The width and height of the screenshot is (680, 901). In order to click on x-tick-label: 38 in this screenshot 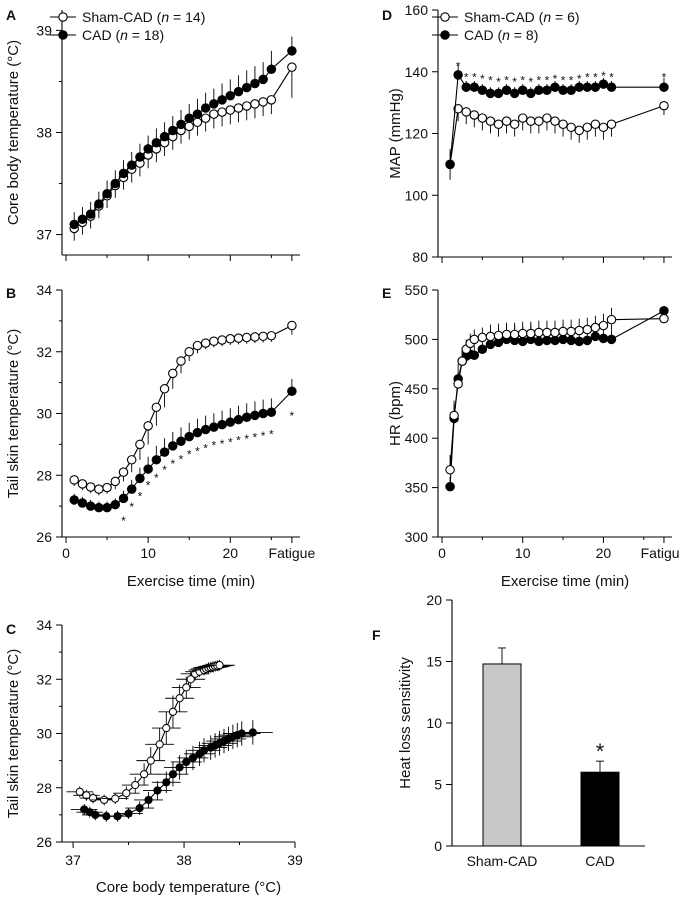, I will do `click(184, 860)`.